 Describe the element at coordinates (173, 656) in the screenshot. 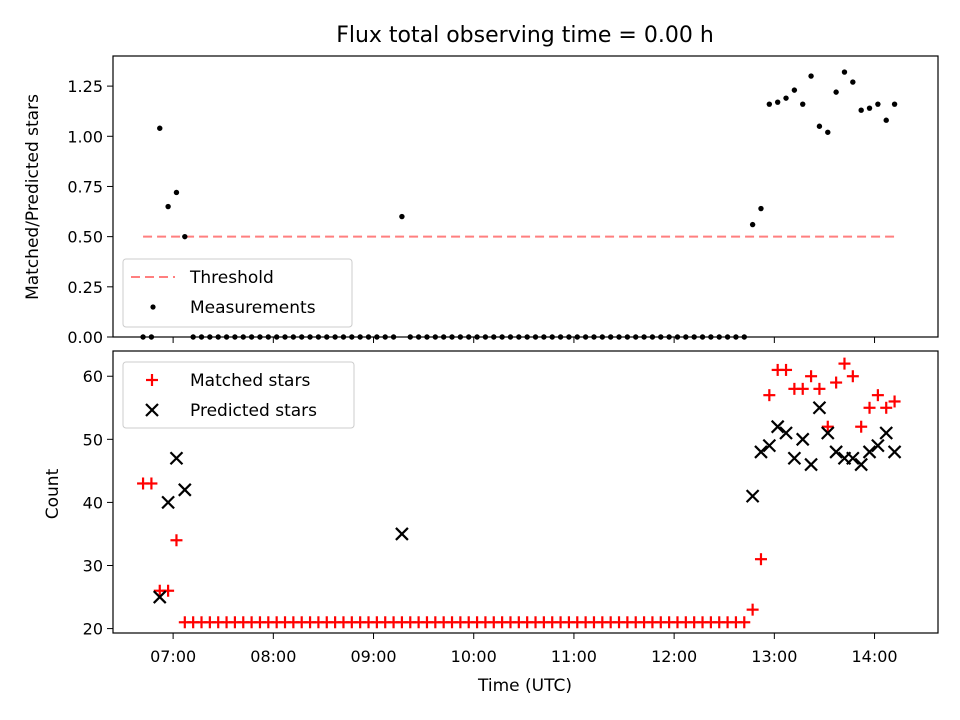

I see `count-x-tick-label: 07:00` at that location.